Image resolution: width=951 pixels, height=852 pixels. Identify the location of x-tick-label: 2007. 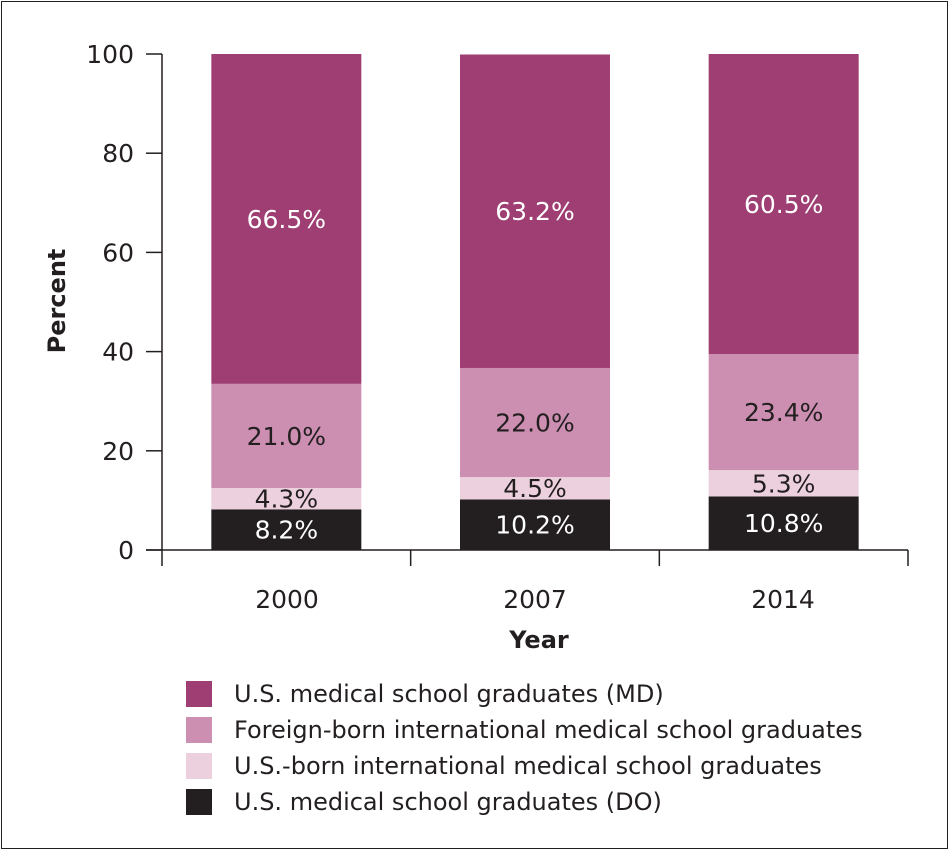
(535, 599).